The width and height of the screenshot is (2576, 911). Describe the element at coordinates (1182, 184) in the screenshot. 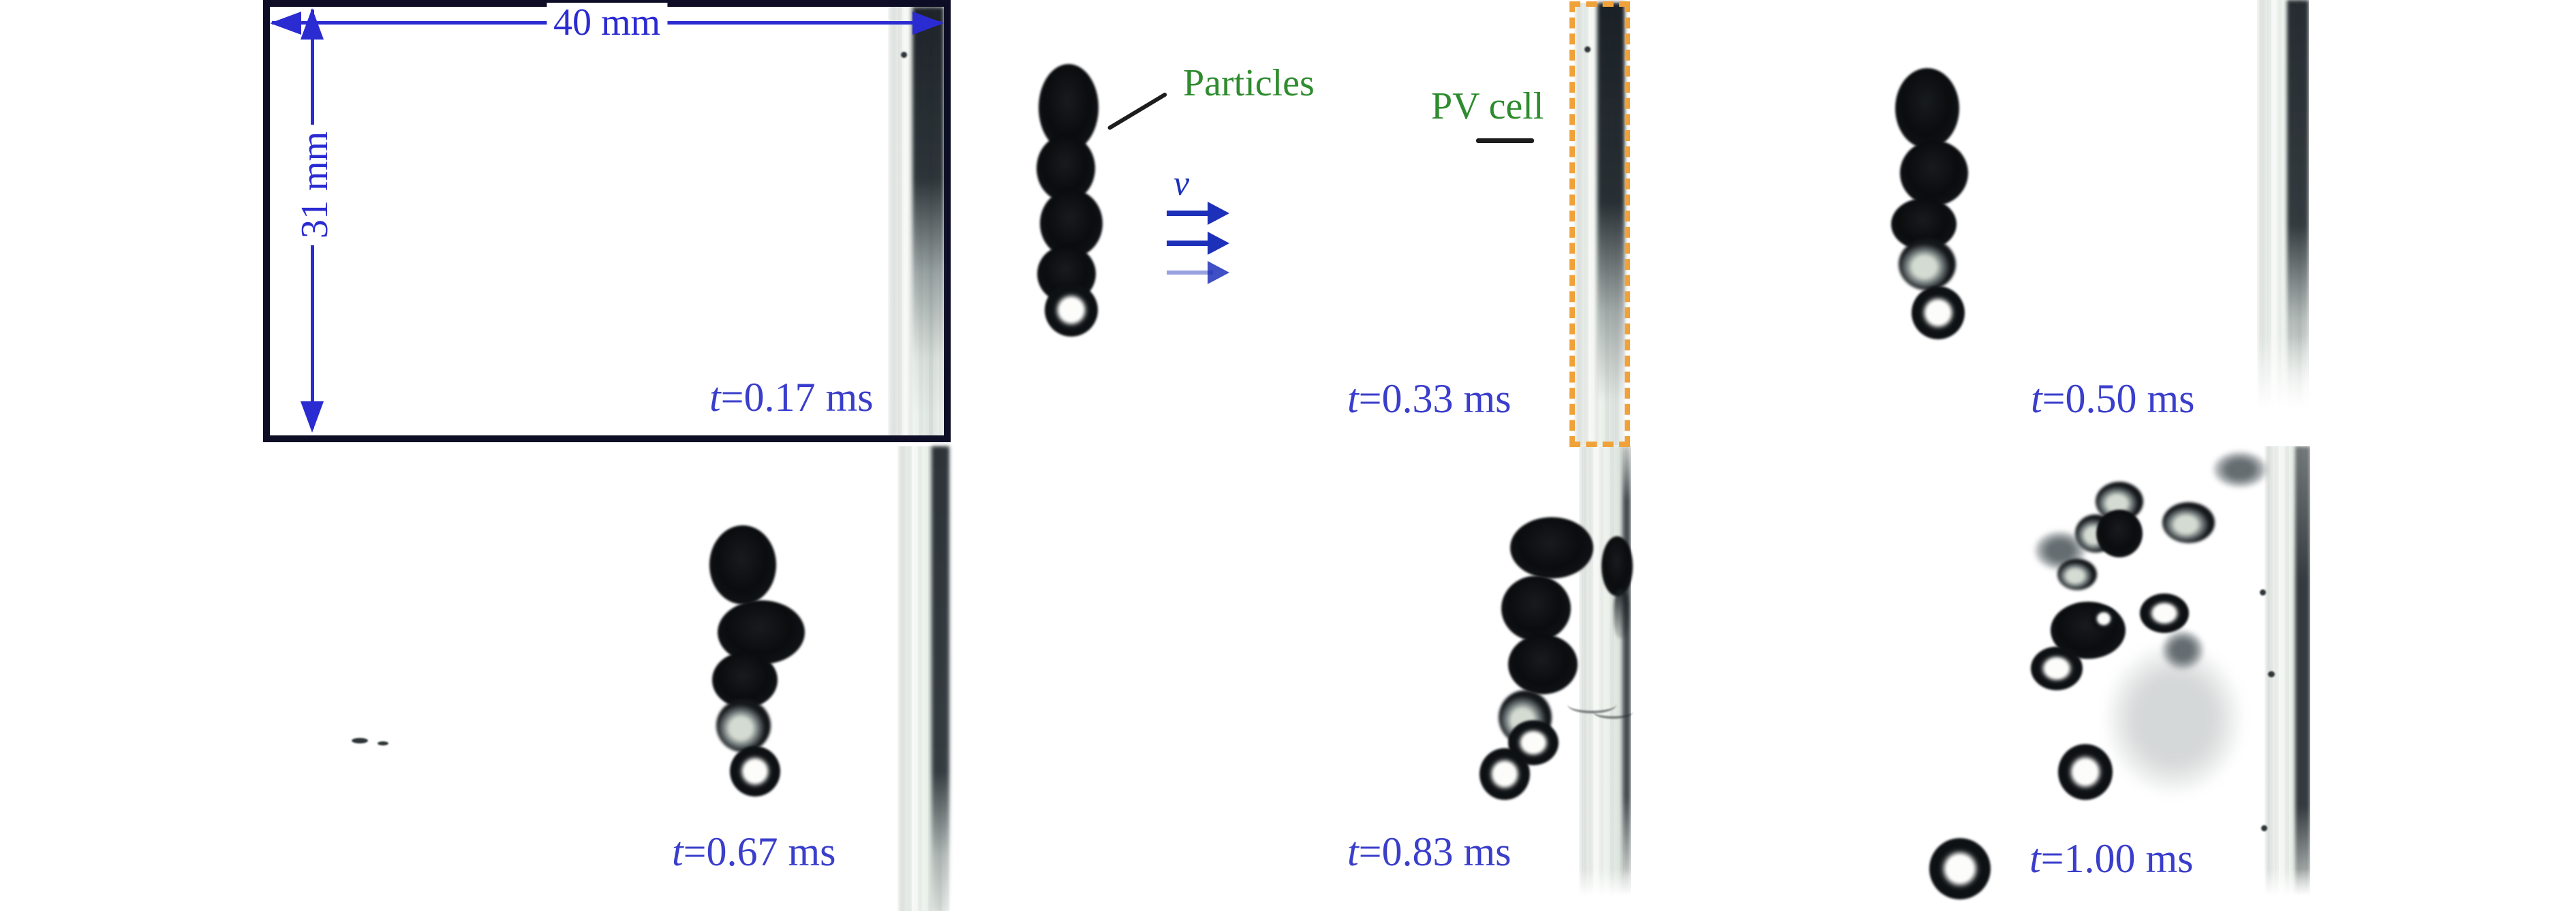

I see `velocity-label: v` at that location.